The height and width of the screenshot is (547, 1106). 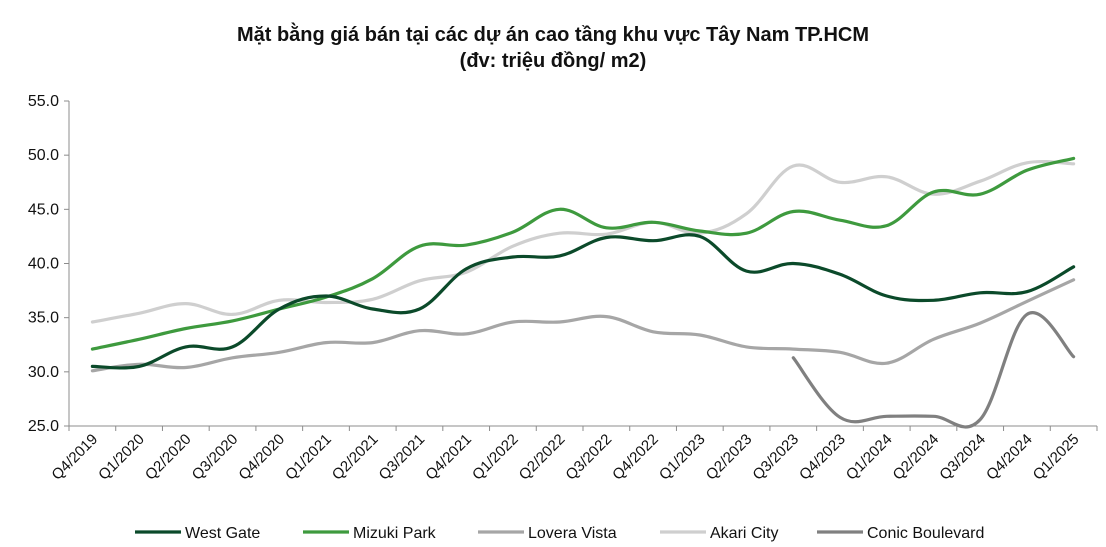 What do you see at coordinates (635, 457) in the screenshot?
I see `x-tick-label: Q4/2022` at bounding box center [635, 457].